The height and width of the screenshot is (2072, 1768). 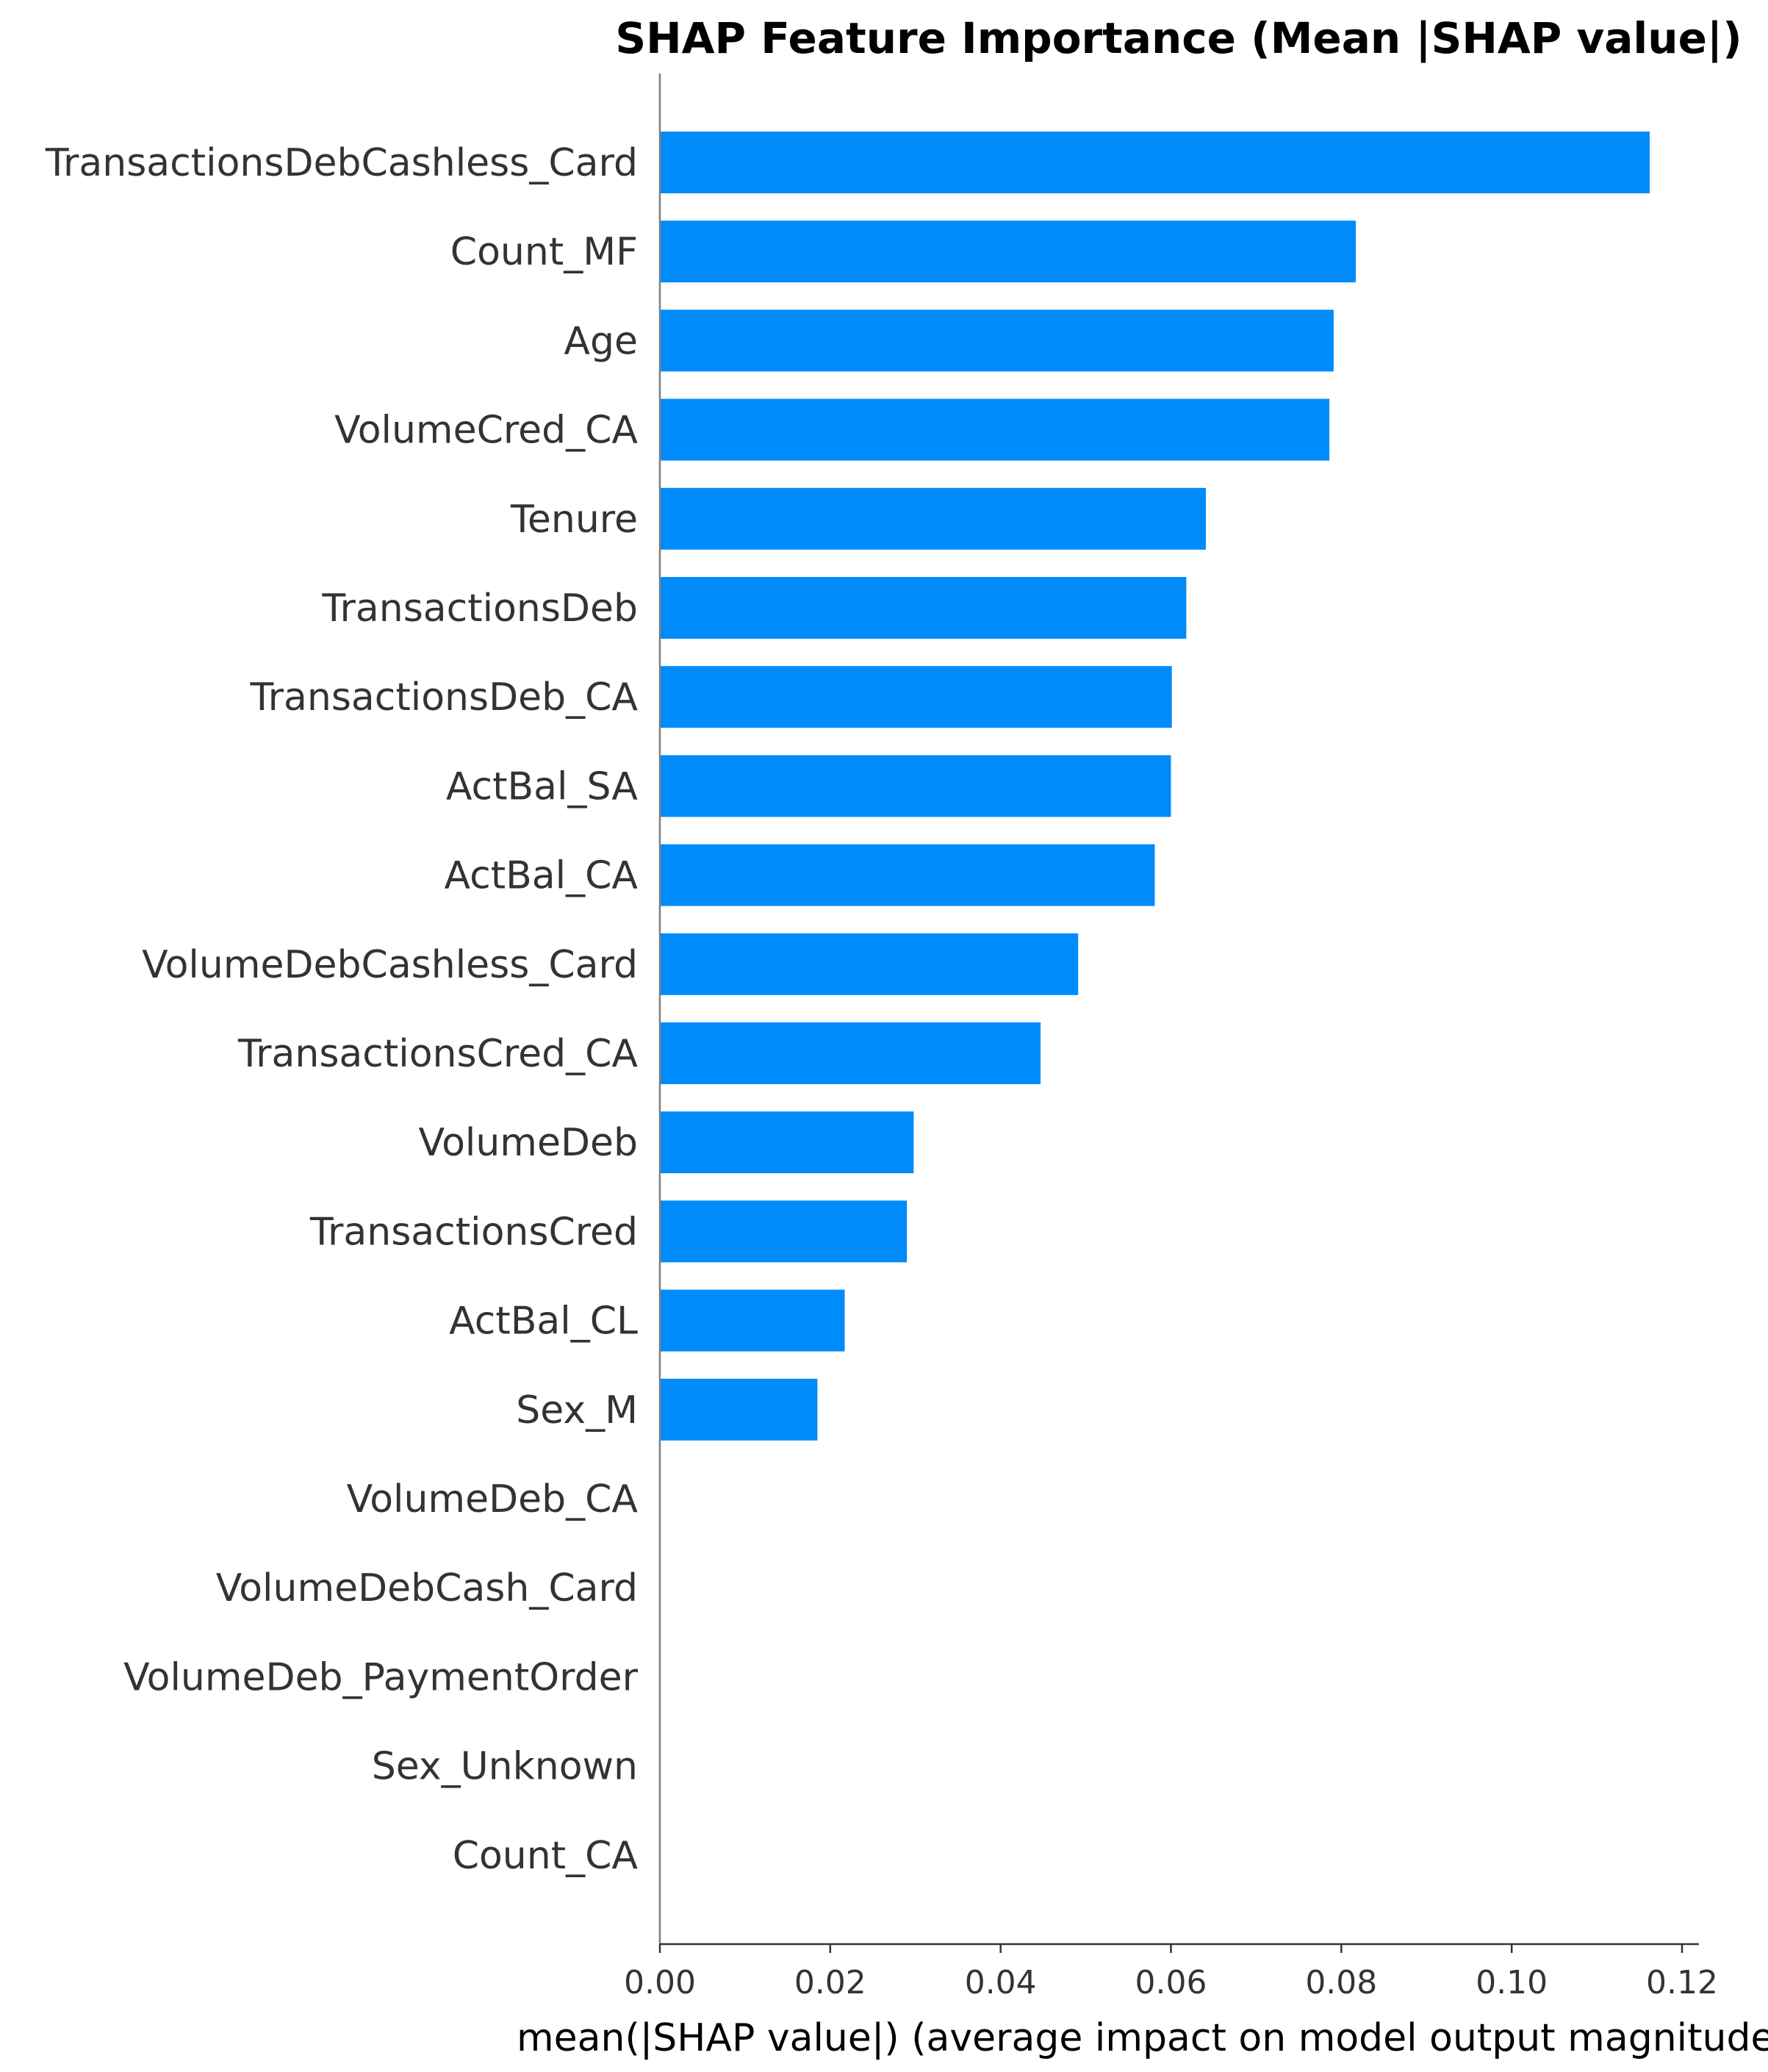 What do you see at coordinates (784, 1231) in the screenshot?
I see `bar-TransactionsCred` at bounding box center [784, 1231].